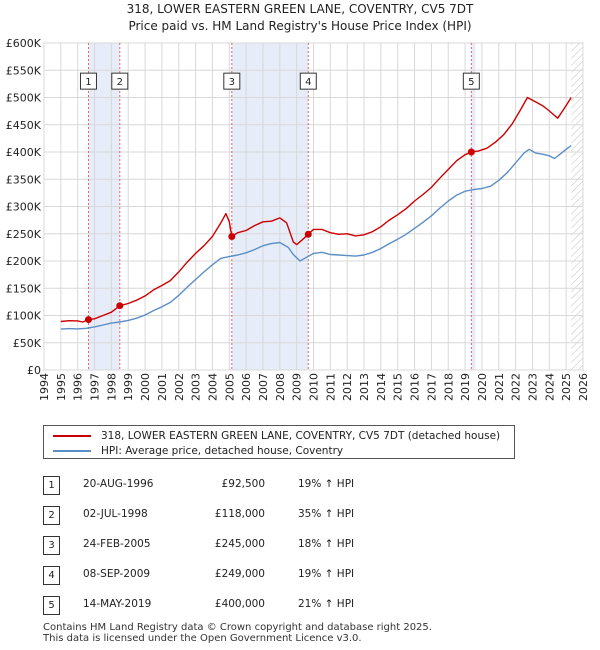 This screenshot has height=650, width=600. I want to click on table-row: 5 14-MAY-2019 £400,000 21% ↑ HPI, so click(253, 606).